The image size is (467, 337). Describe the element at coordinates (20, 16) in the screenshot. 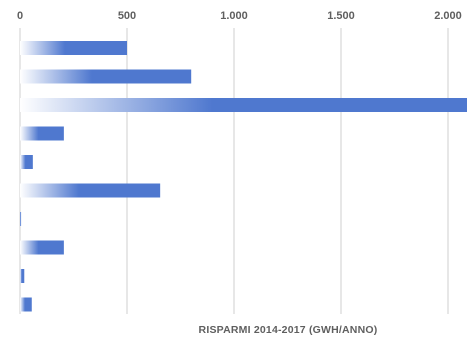

I see `x-tick-label-0: 0` at that location.